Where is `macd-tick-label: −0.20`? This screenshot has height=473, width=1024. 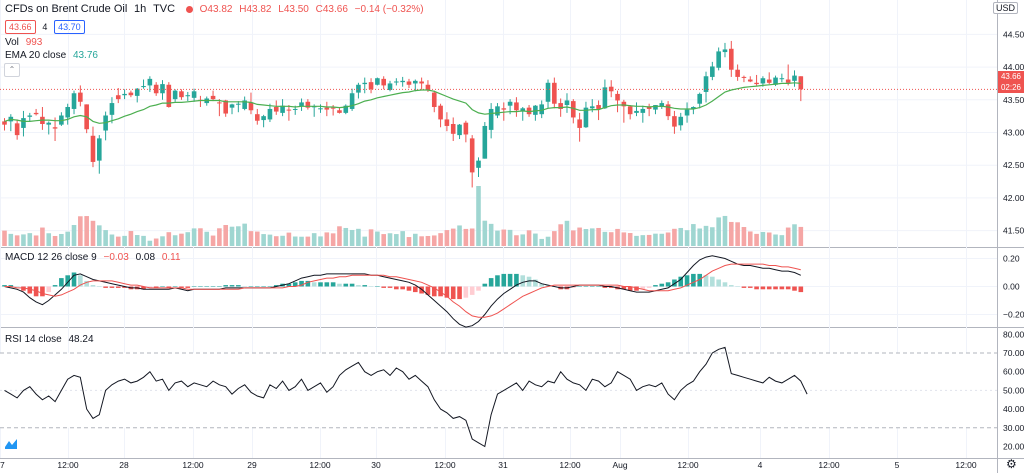 macd-tick-label: −0.20 is located at coordinates (1013, 315).